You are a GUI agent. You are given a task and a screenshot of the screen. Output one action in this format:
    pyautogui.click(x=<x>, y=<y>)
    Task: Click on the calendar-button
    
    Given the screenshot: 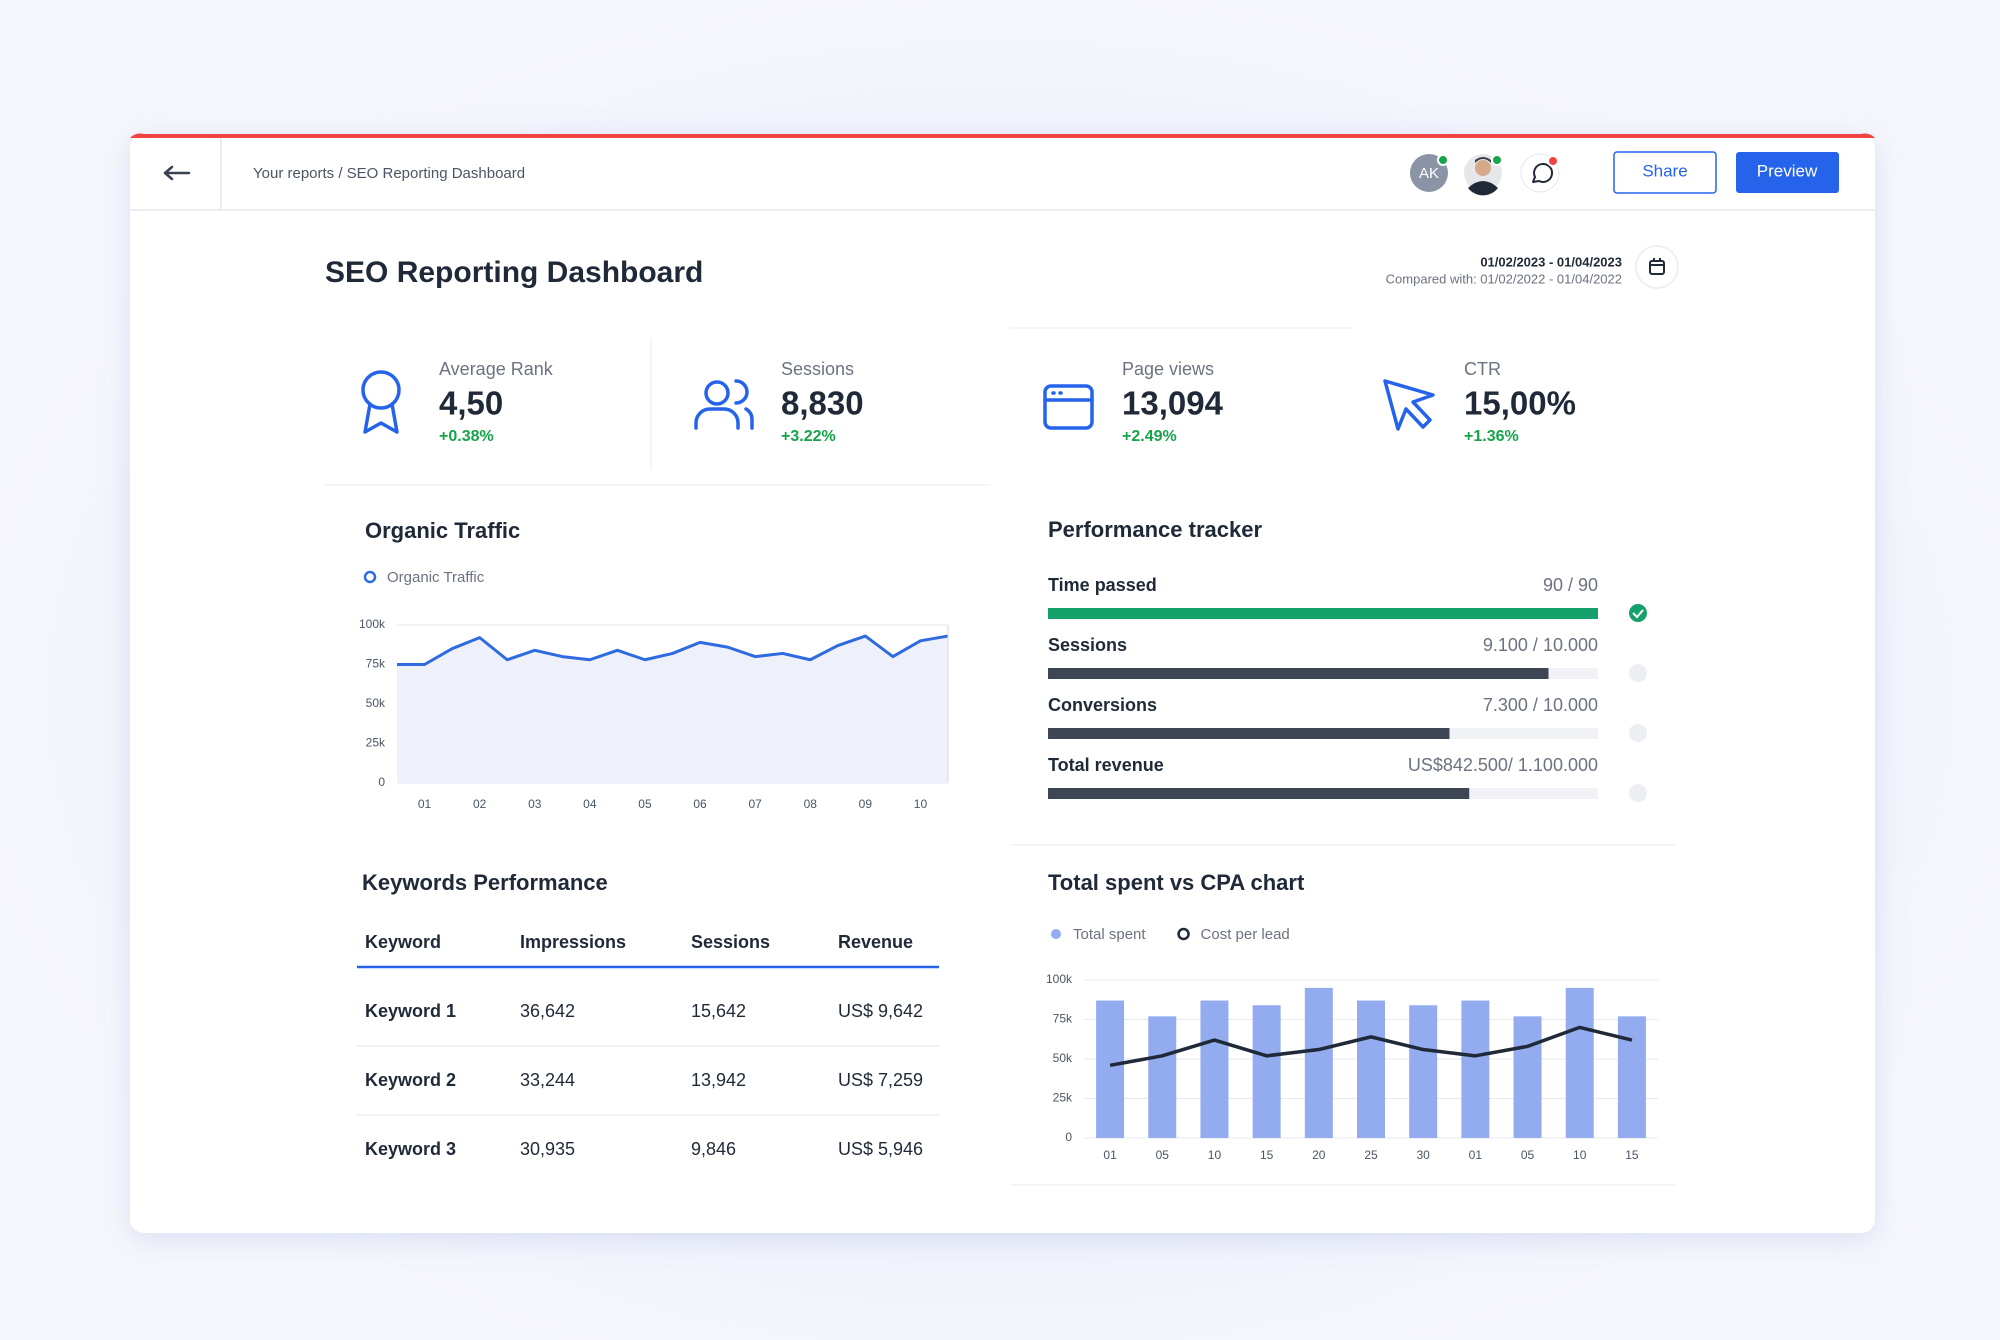 What is the action you would take?
    pyautogui.click(x=1657, y=267)
    